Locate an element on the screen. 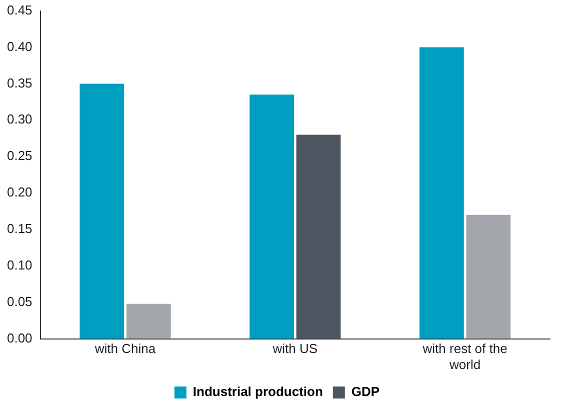 This screenshot has width=570, height=409. y-tick-label: 0.05 is located at coordinates (19, 301).